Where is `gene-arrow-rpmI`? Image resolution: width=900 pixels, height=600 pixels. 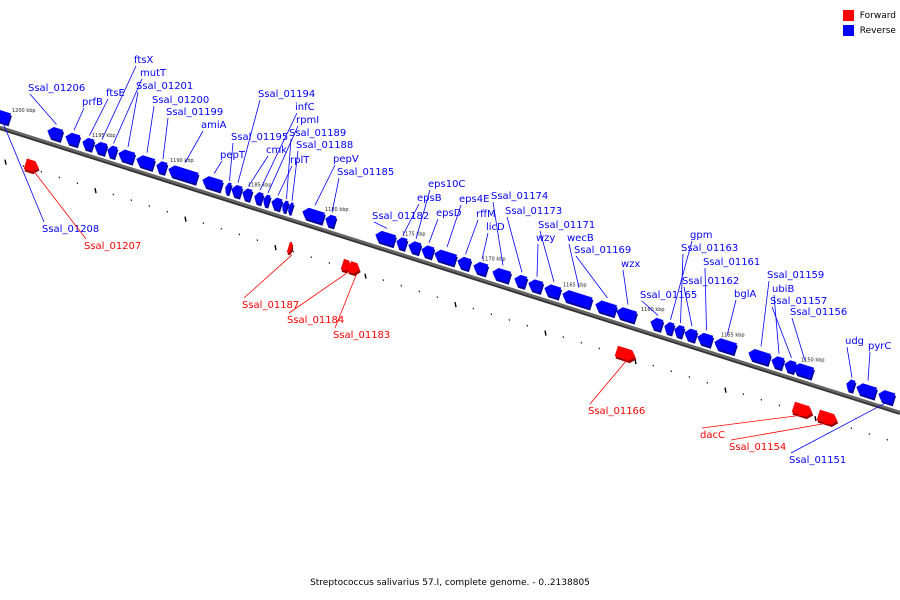 gene-arrow-rpmI is located at coordinates (266, 201).